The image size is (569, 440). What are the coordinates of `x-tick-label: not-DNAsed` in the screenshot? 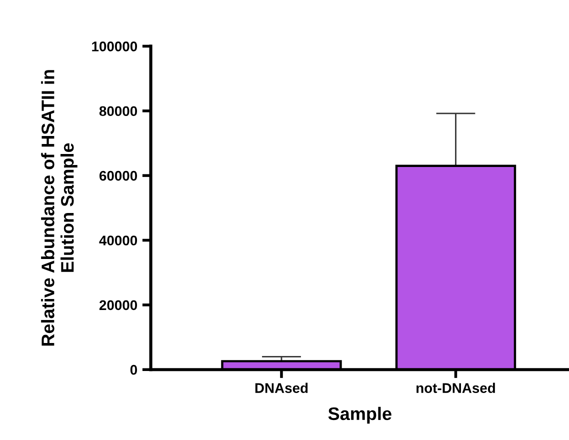 It's located at (455, 387).